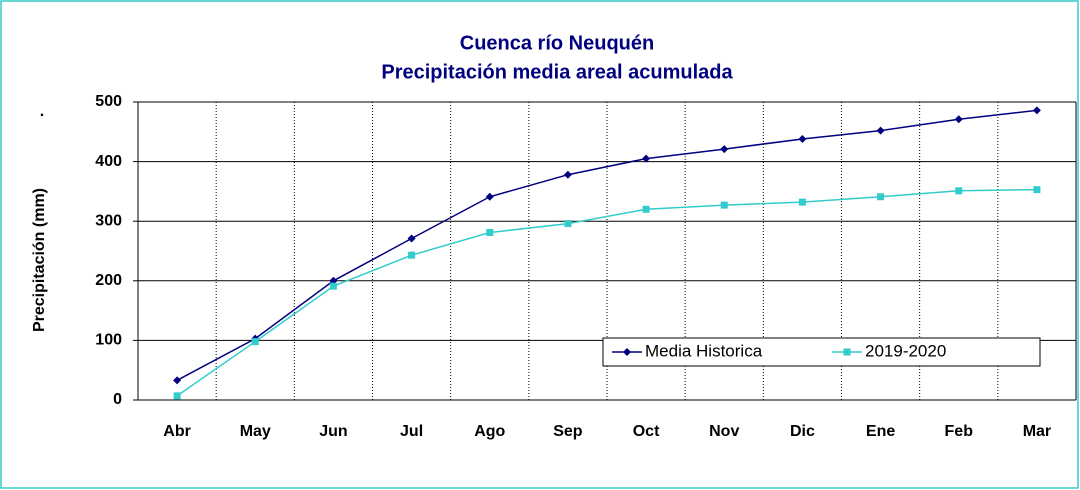 The height and width of the screenshot is (490, 1080). What do you see at coordinates (108, 101) in the screenshot?
I see `y-tick-label: 500` at bounding box center [108, 101].